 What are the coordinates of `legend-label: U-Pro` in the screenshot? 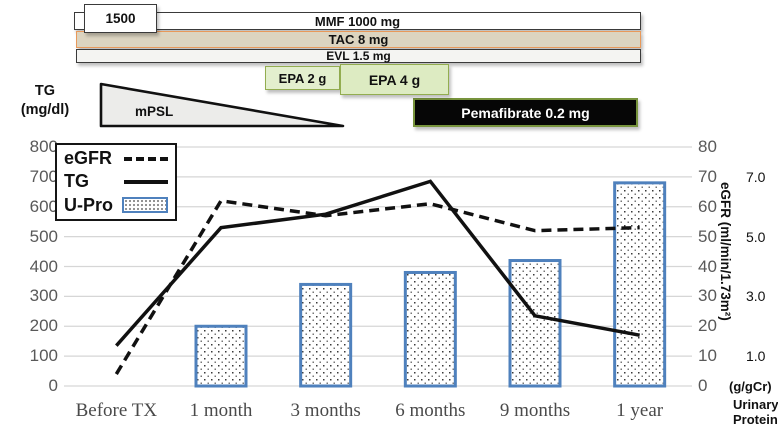 It's located at (88, 204).